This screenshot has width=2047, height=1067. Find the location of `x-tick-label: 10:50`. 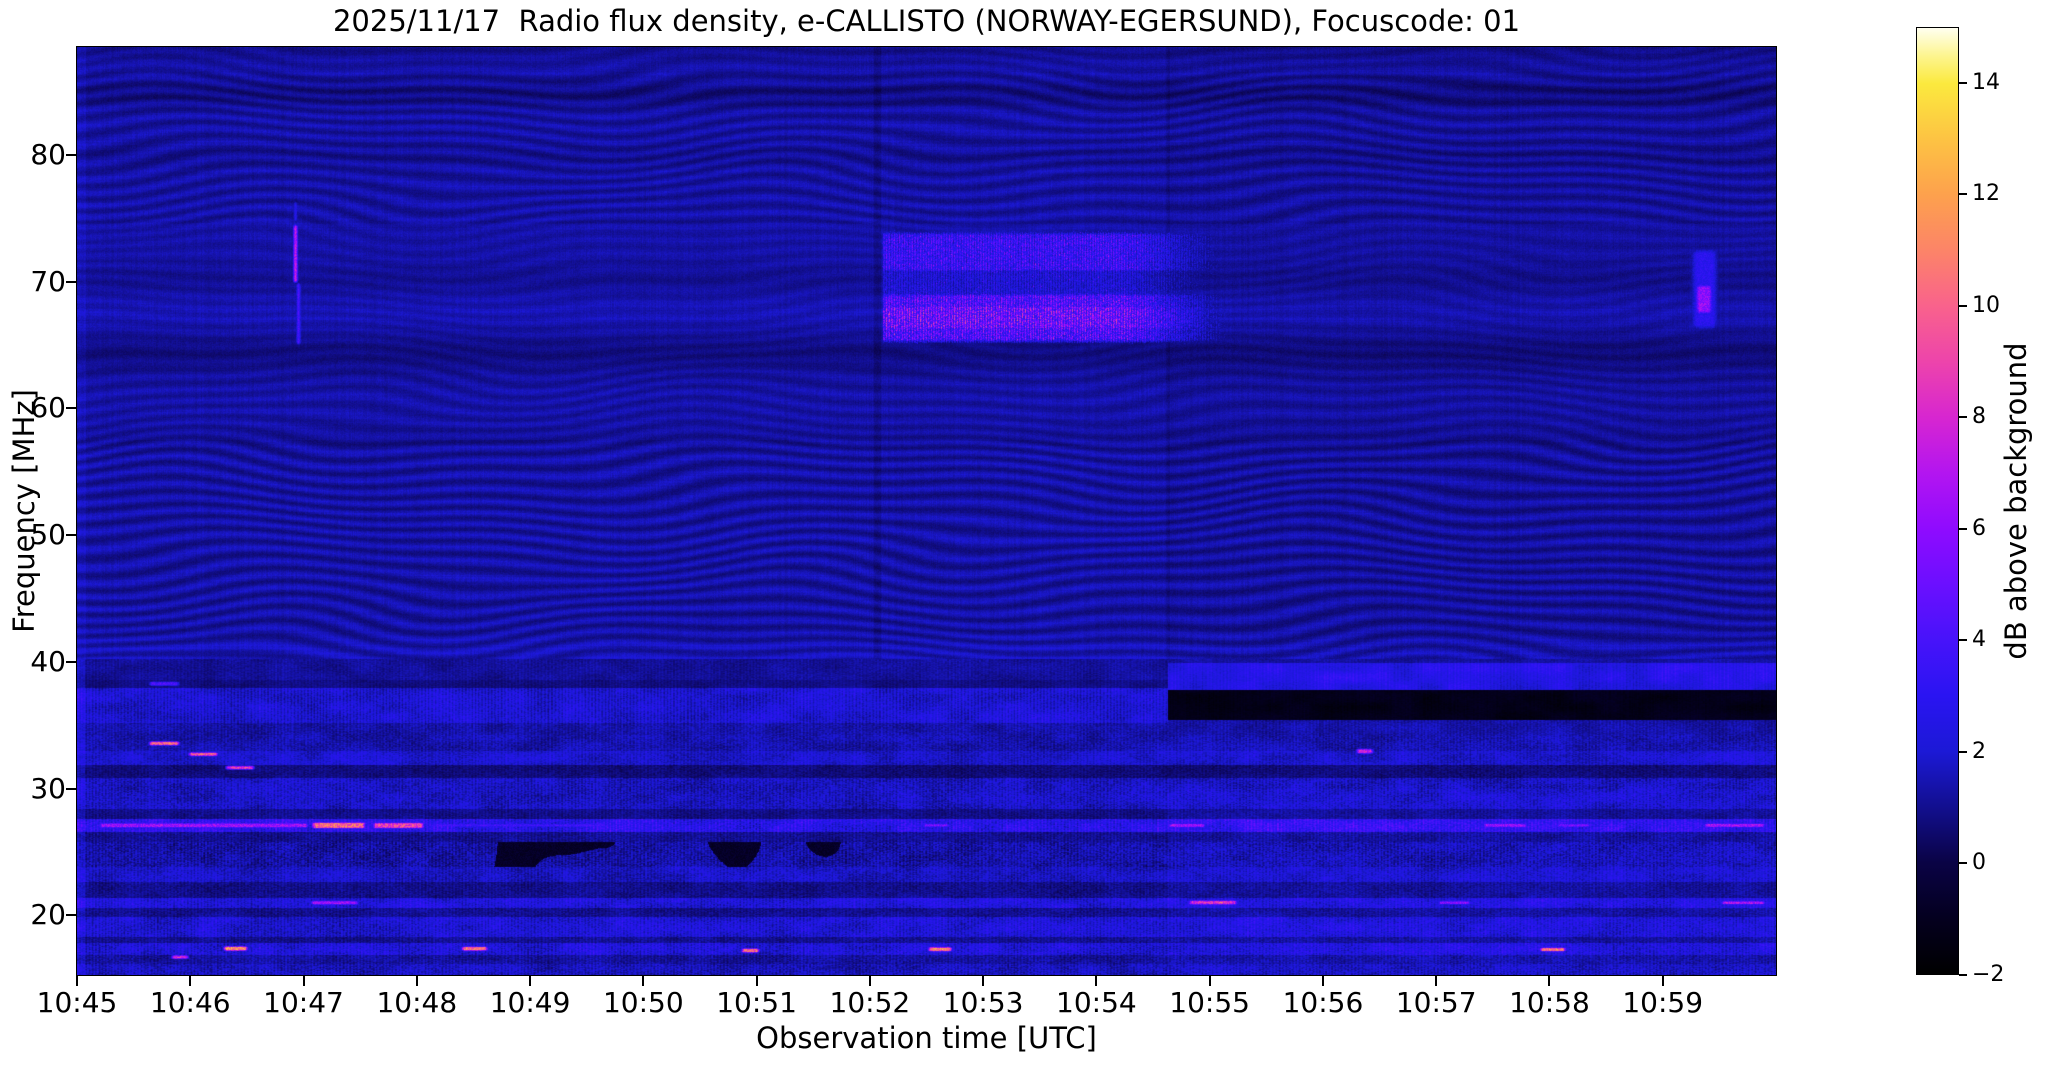

x-tick-label: 10:50 is located at coordinates (643, 1002).